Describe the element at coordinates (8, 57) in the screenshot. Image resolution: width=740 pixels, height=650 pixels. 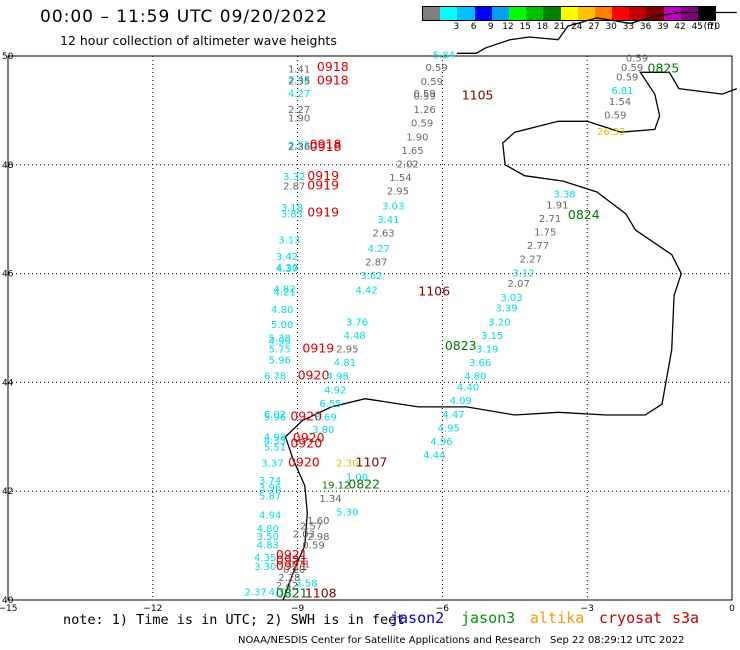
I see `latitude-tick-label: 50` at that location.